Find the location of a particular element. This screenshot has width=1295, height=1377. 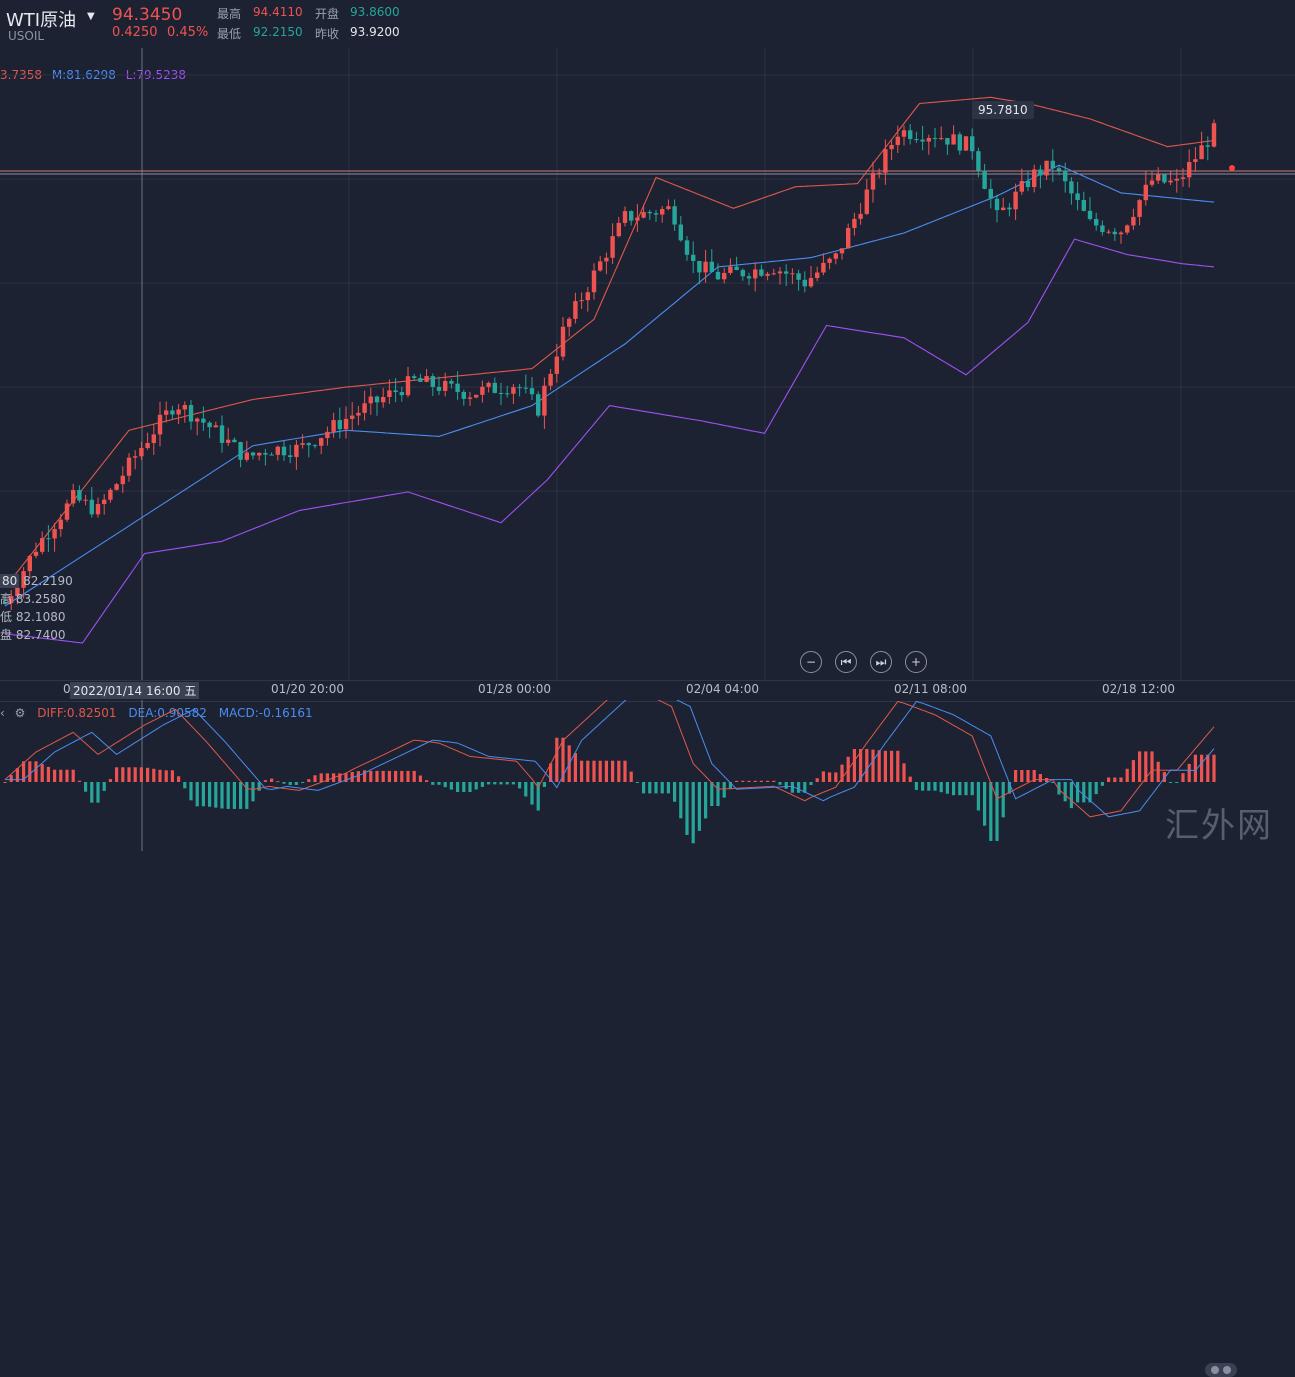

macd-chart is located at coordinates (647, 775).